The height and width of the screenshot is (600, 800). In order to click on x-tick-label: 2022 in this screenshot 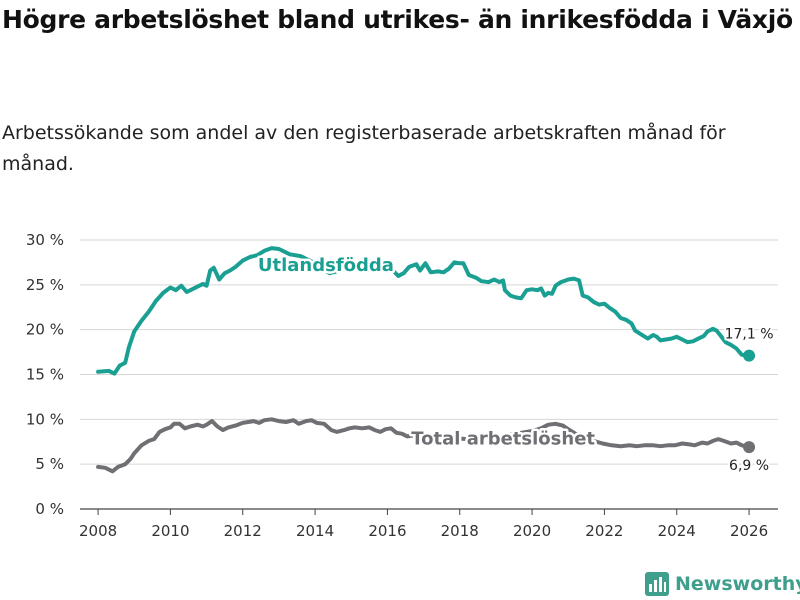, I will do `click(604, 531)`.